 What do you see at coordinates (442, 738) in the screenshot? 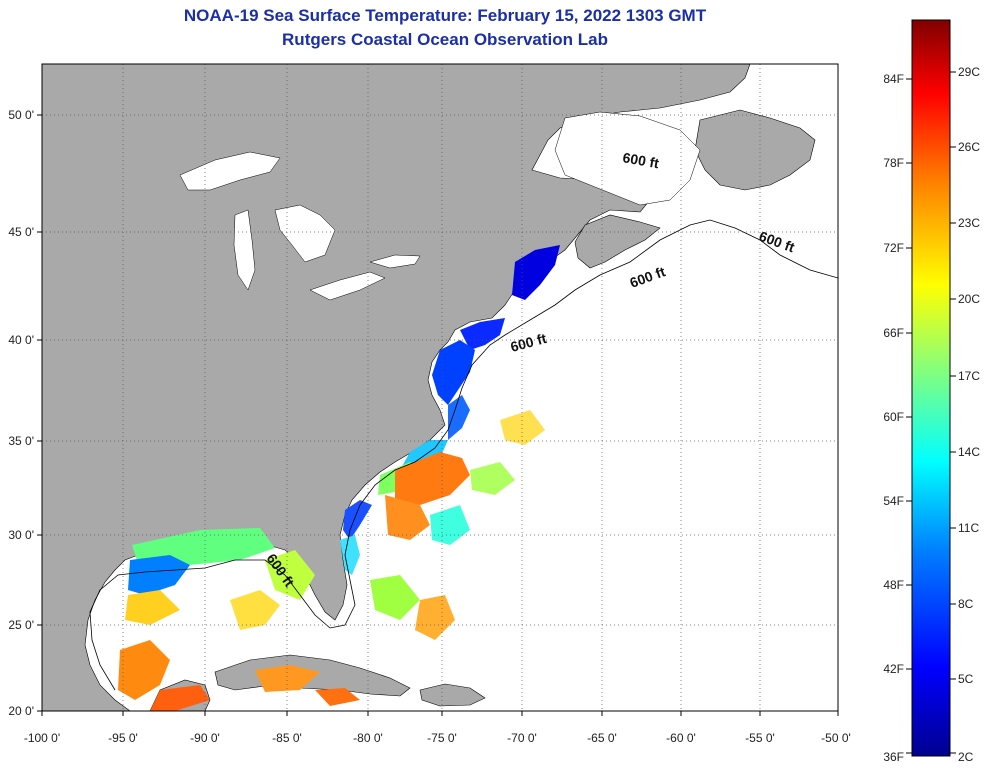
I see `lon-tick-label: -75 0'` at bounding box center [442, 738].